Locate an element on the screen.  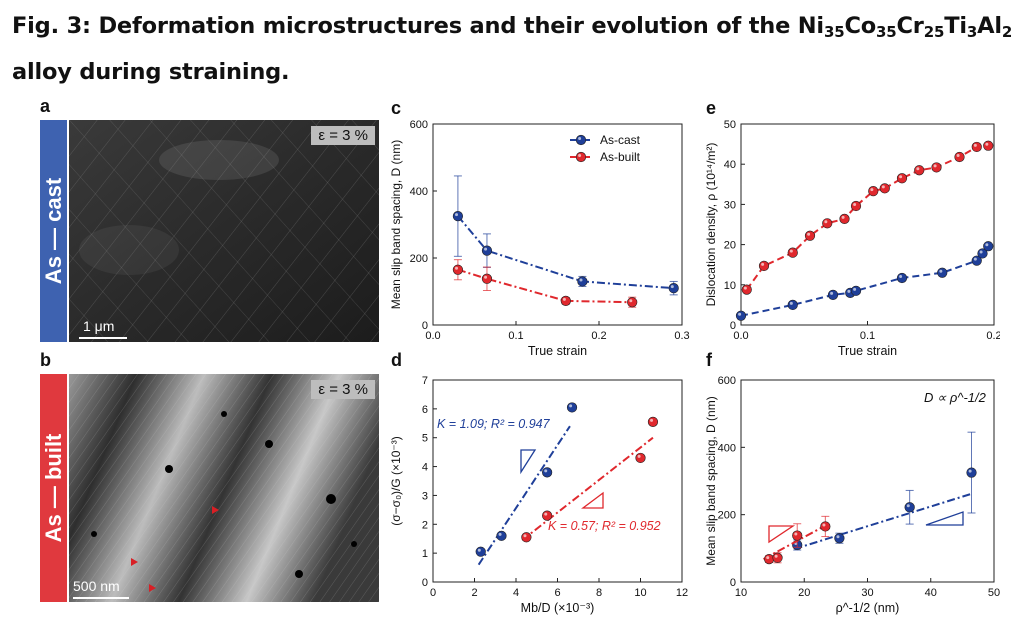
f-slope-triangle-asbuilt is located at coordinates (782, 534).